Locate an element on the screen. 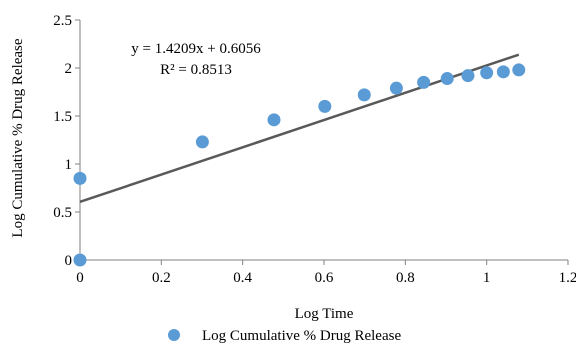 This screenshot has height=345, width=576. x-tick-label: 0.2 is located at coordinates (161, 278).